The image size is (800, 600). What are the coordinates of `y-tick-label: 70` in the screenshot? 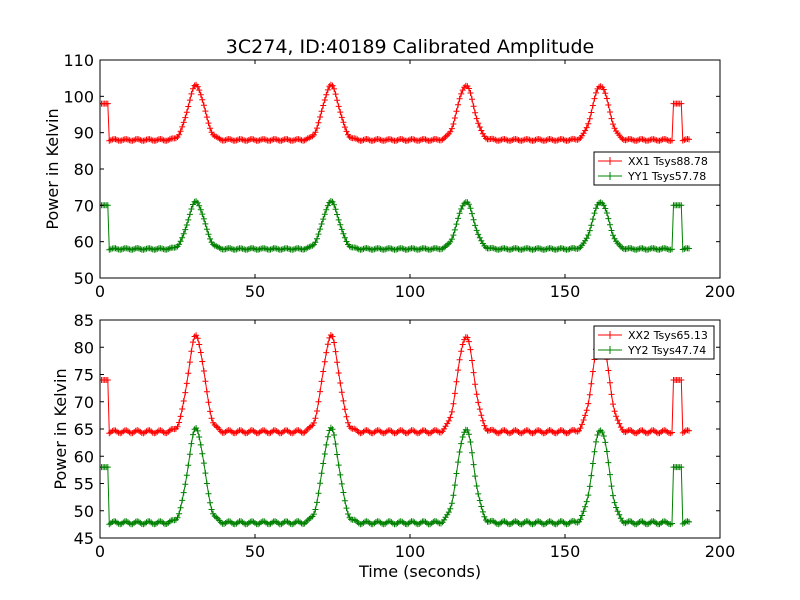 It's located at (84, 205).